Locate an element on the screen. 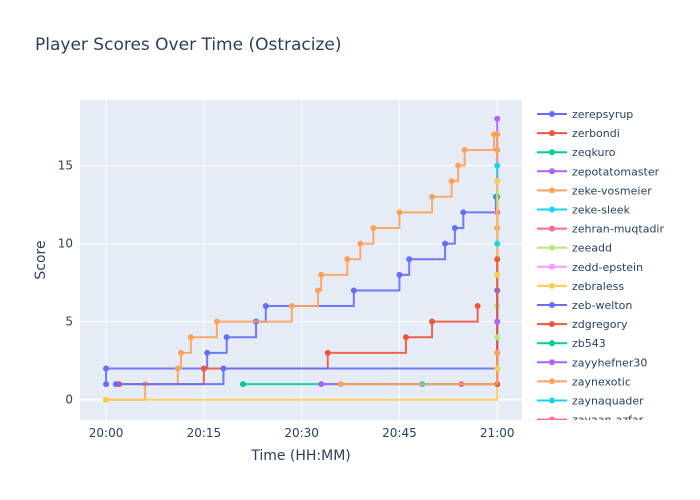 The image size is (700, 500). legend-item-zerbondi: zerbondi is located at coordinates (578, 133).